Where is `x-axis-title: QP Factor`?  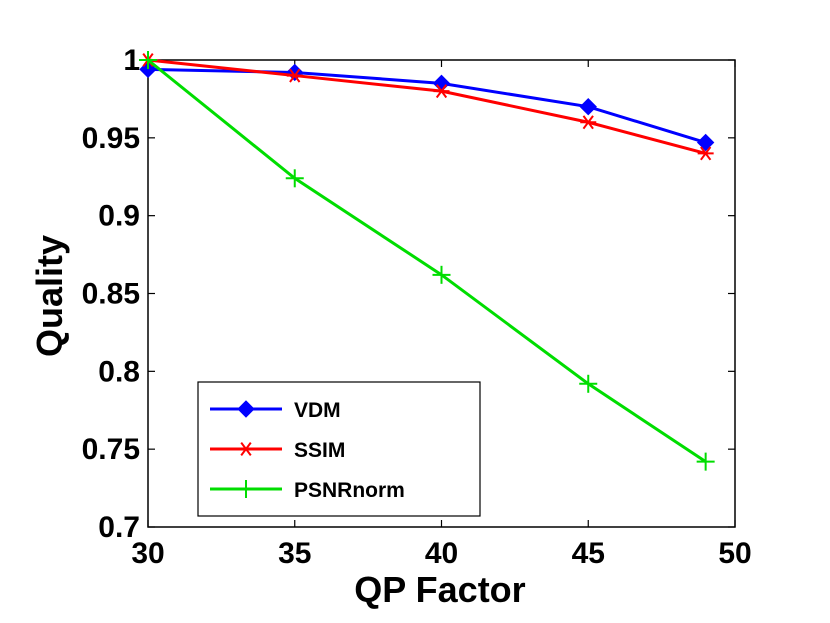 x-axis-title: QP Factor is located at coordinates (439, 589).